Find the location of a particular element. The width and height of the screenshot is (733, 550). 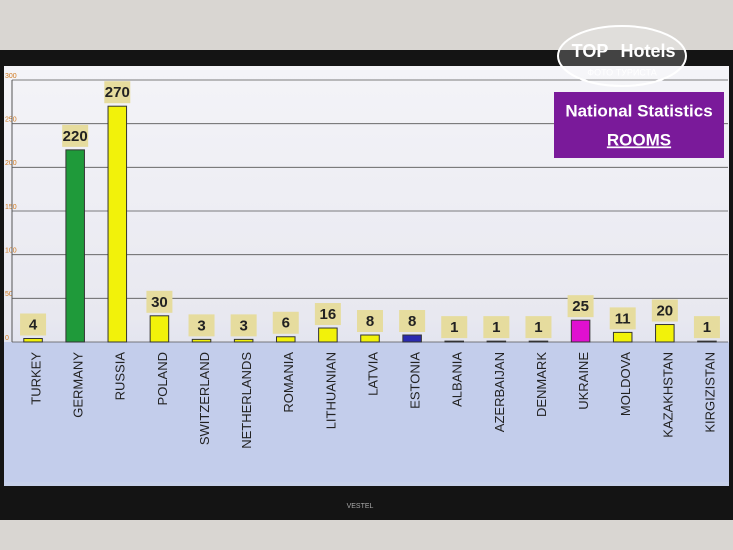

y-tick-label: 300 is located at coordinates (11, 76).